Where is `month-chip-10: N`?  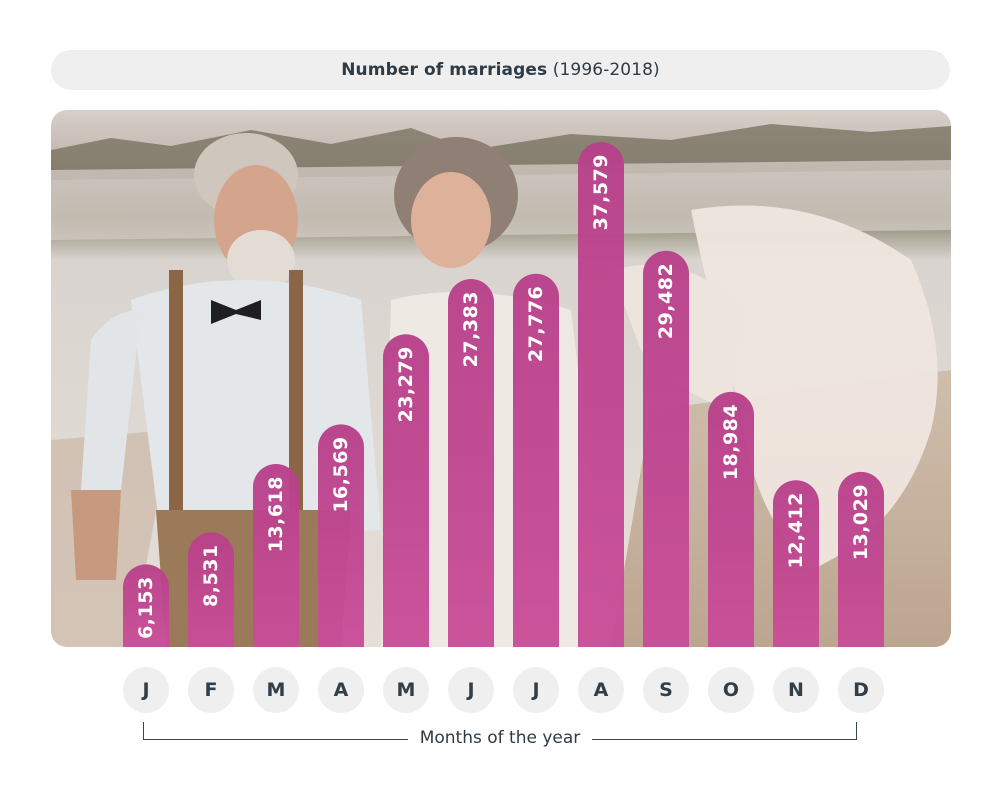
month-chip-10: N is located at coordinates (796, 690).